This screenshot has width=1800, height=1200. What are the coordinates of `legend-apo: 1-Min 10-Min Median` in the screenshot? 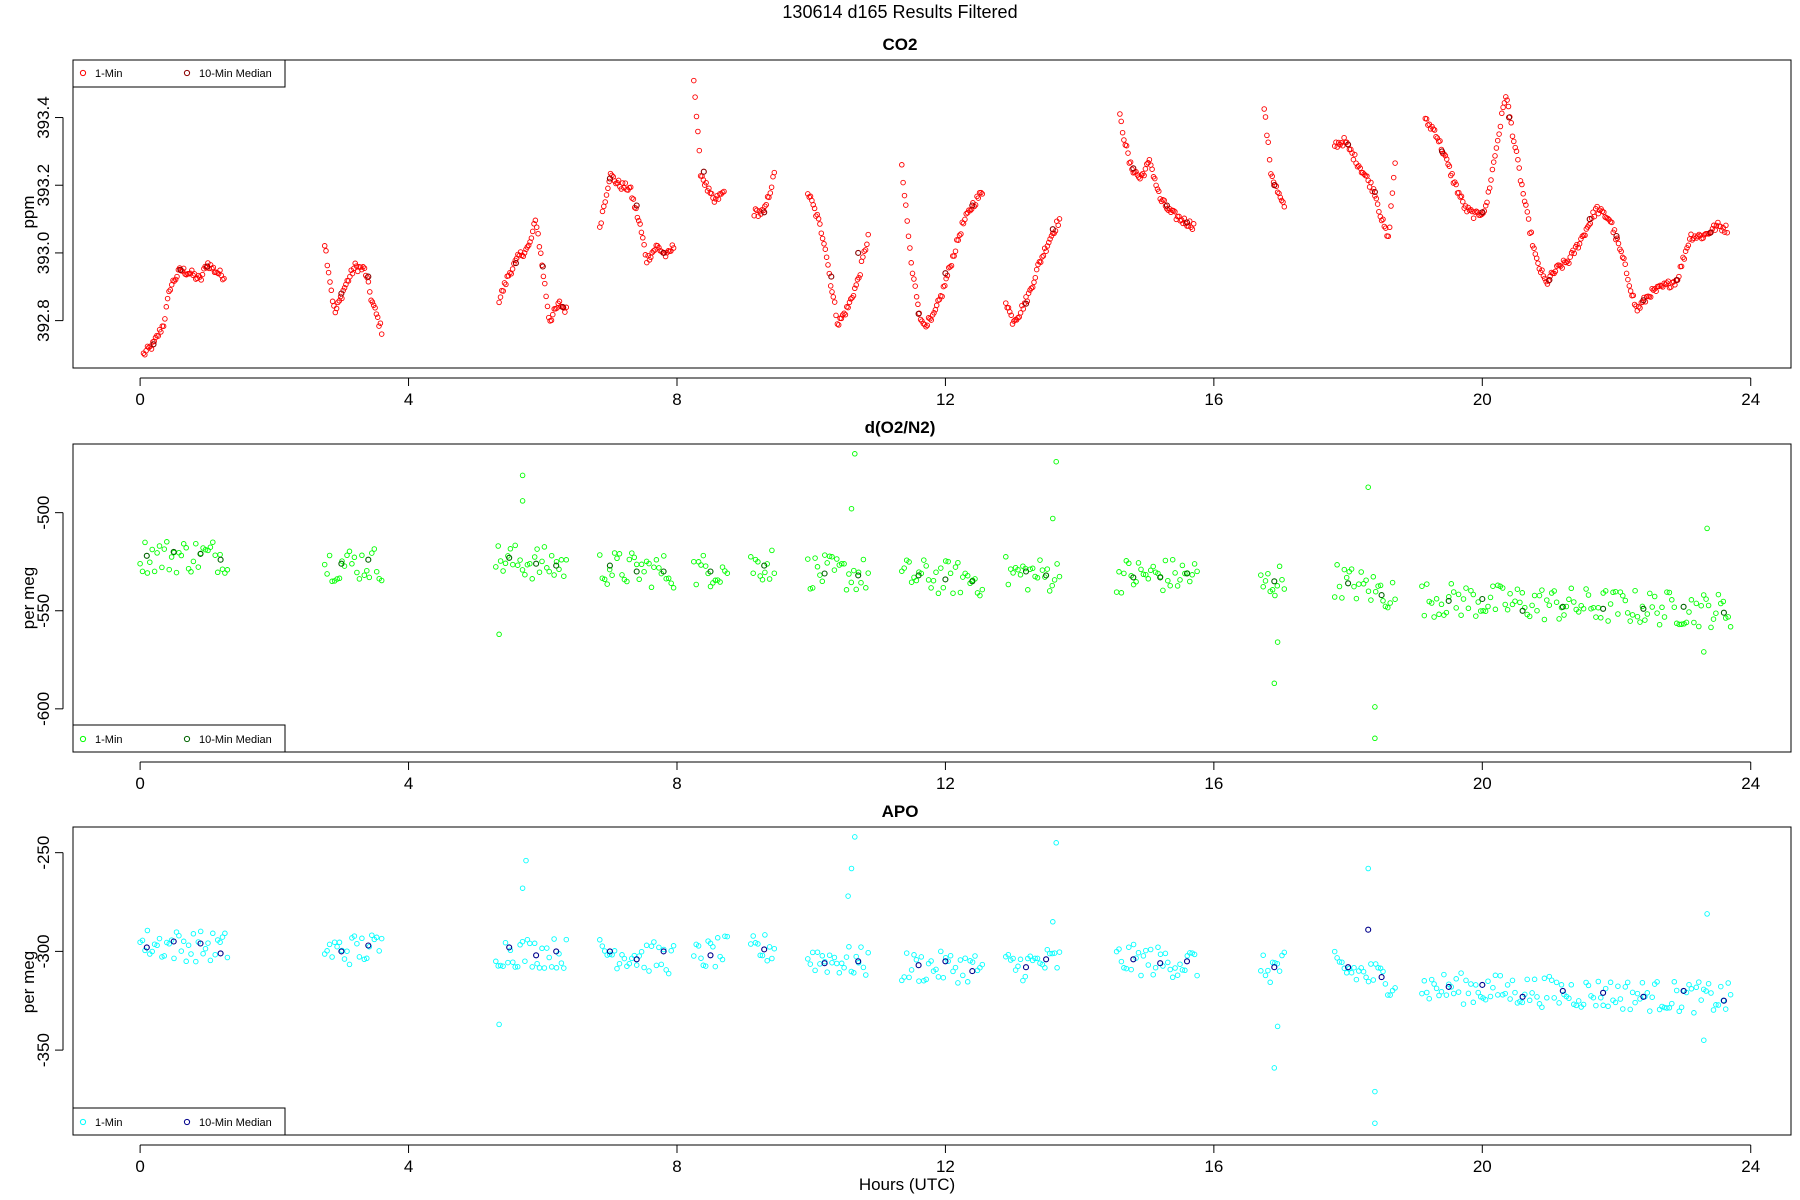 It's located at (179, 1121).